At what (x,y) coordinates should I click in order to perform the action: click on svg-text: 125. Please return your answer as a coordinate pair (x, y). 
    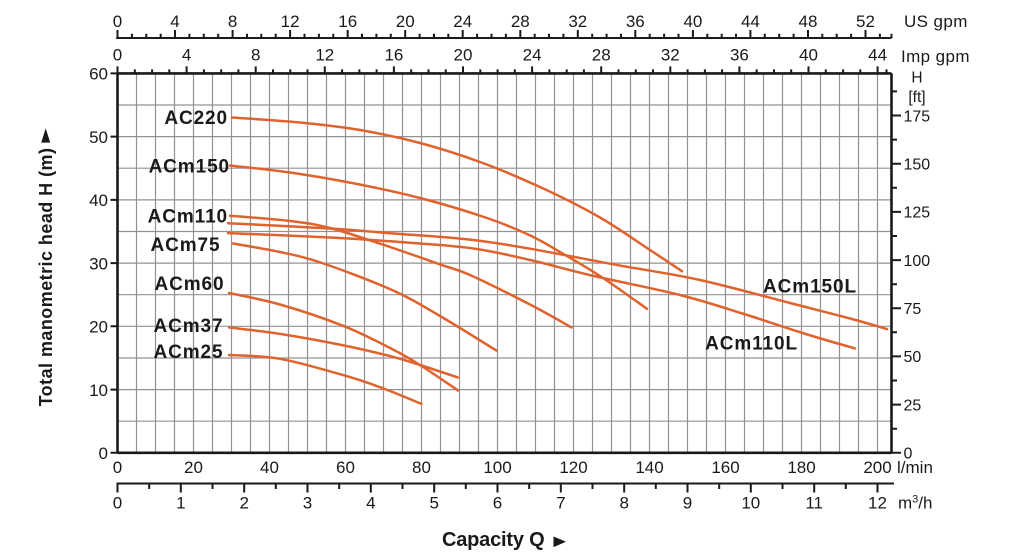
    Looking at the image, I should click on (917, 213).